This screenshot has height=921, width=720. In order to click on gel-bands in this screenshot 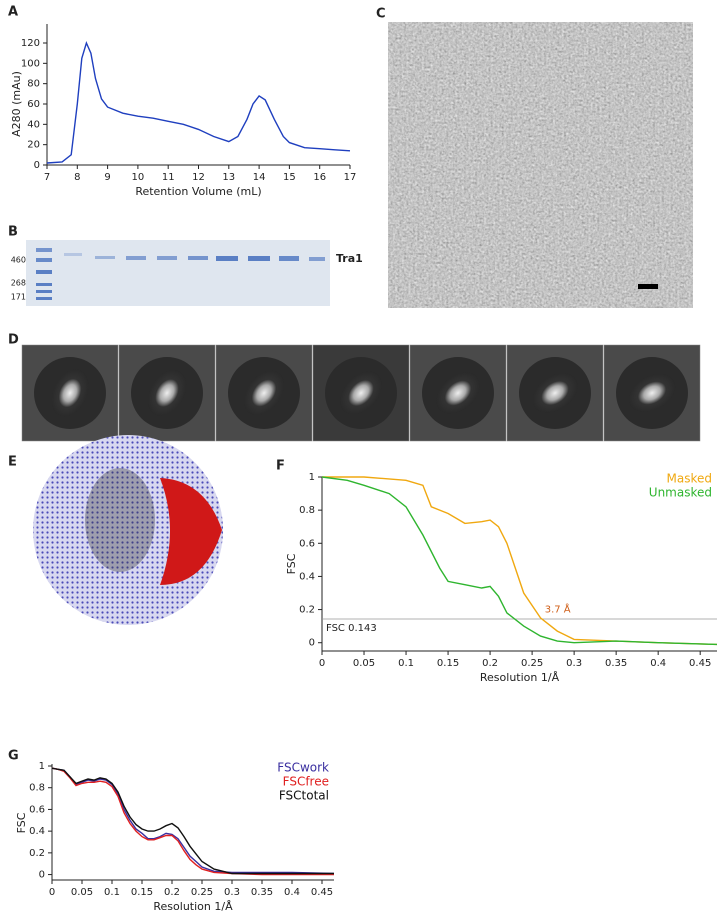, I will do `click(180, 274)`.